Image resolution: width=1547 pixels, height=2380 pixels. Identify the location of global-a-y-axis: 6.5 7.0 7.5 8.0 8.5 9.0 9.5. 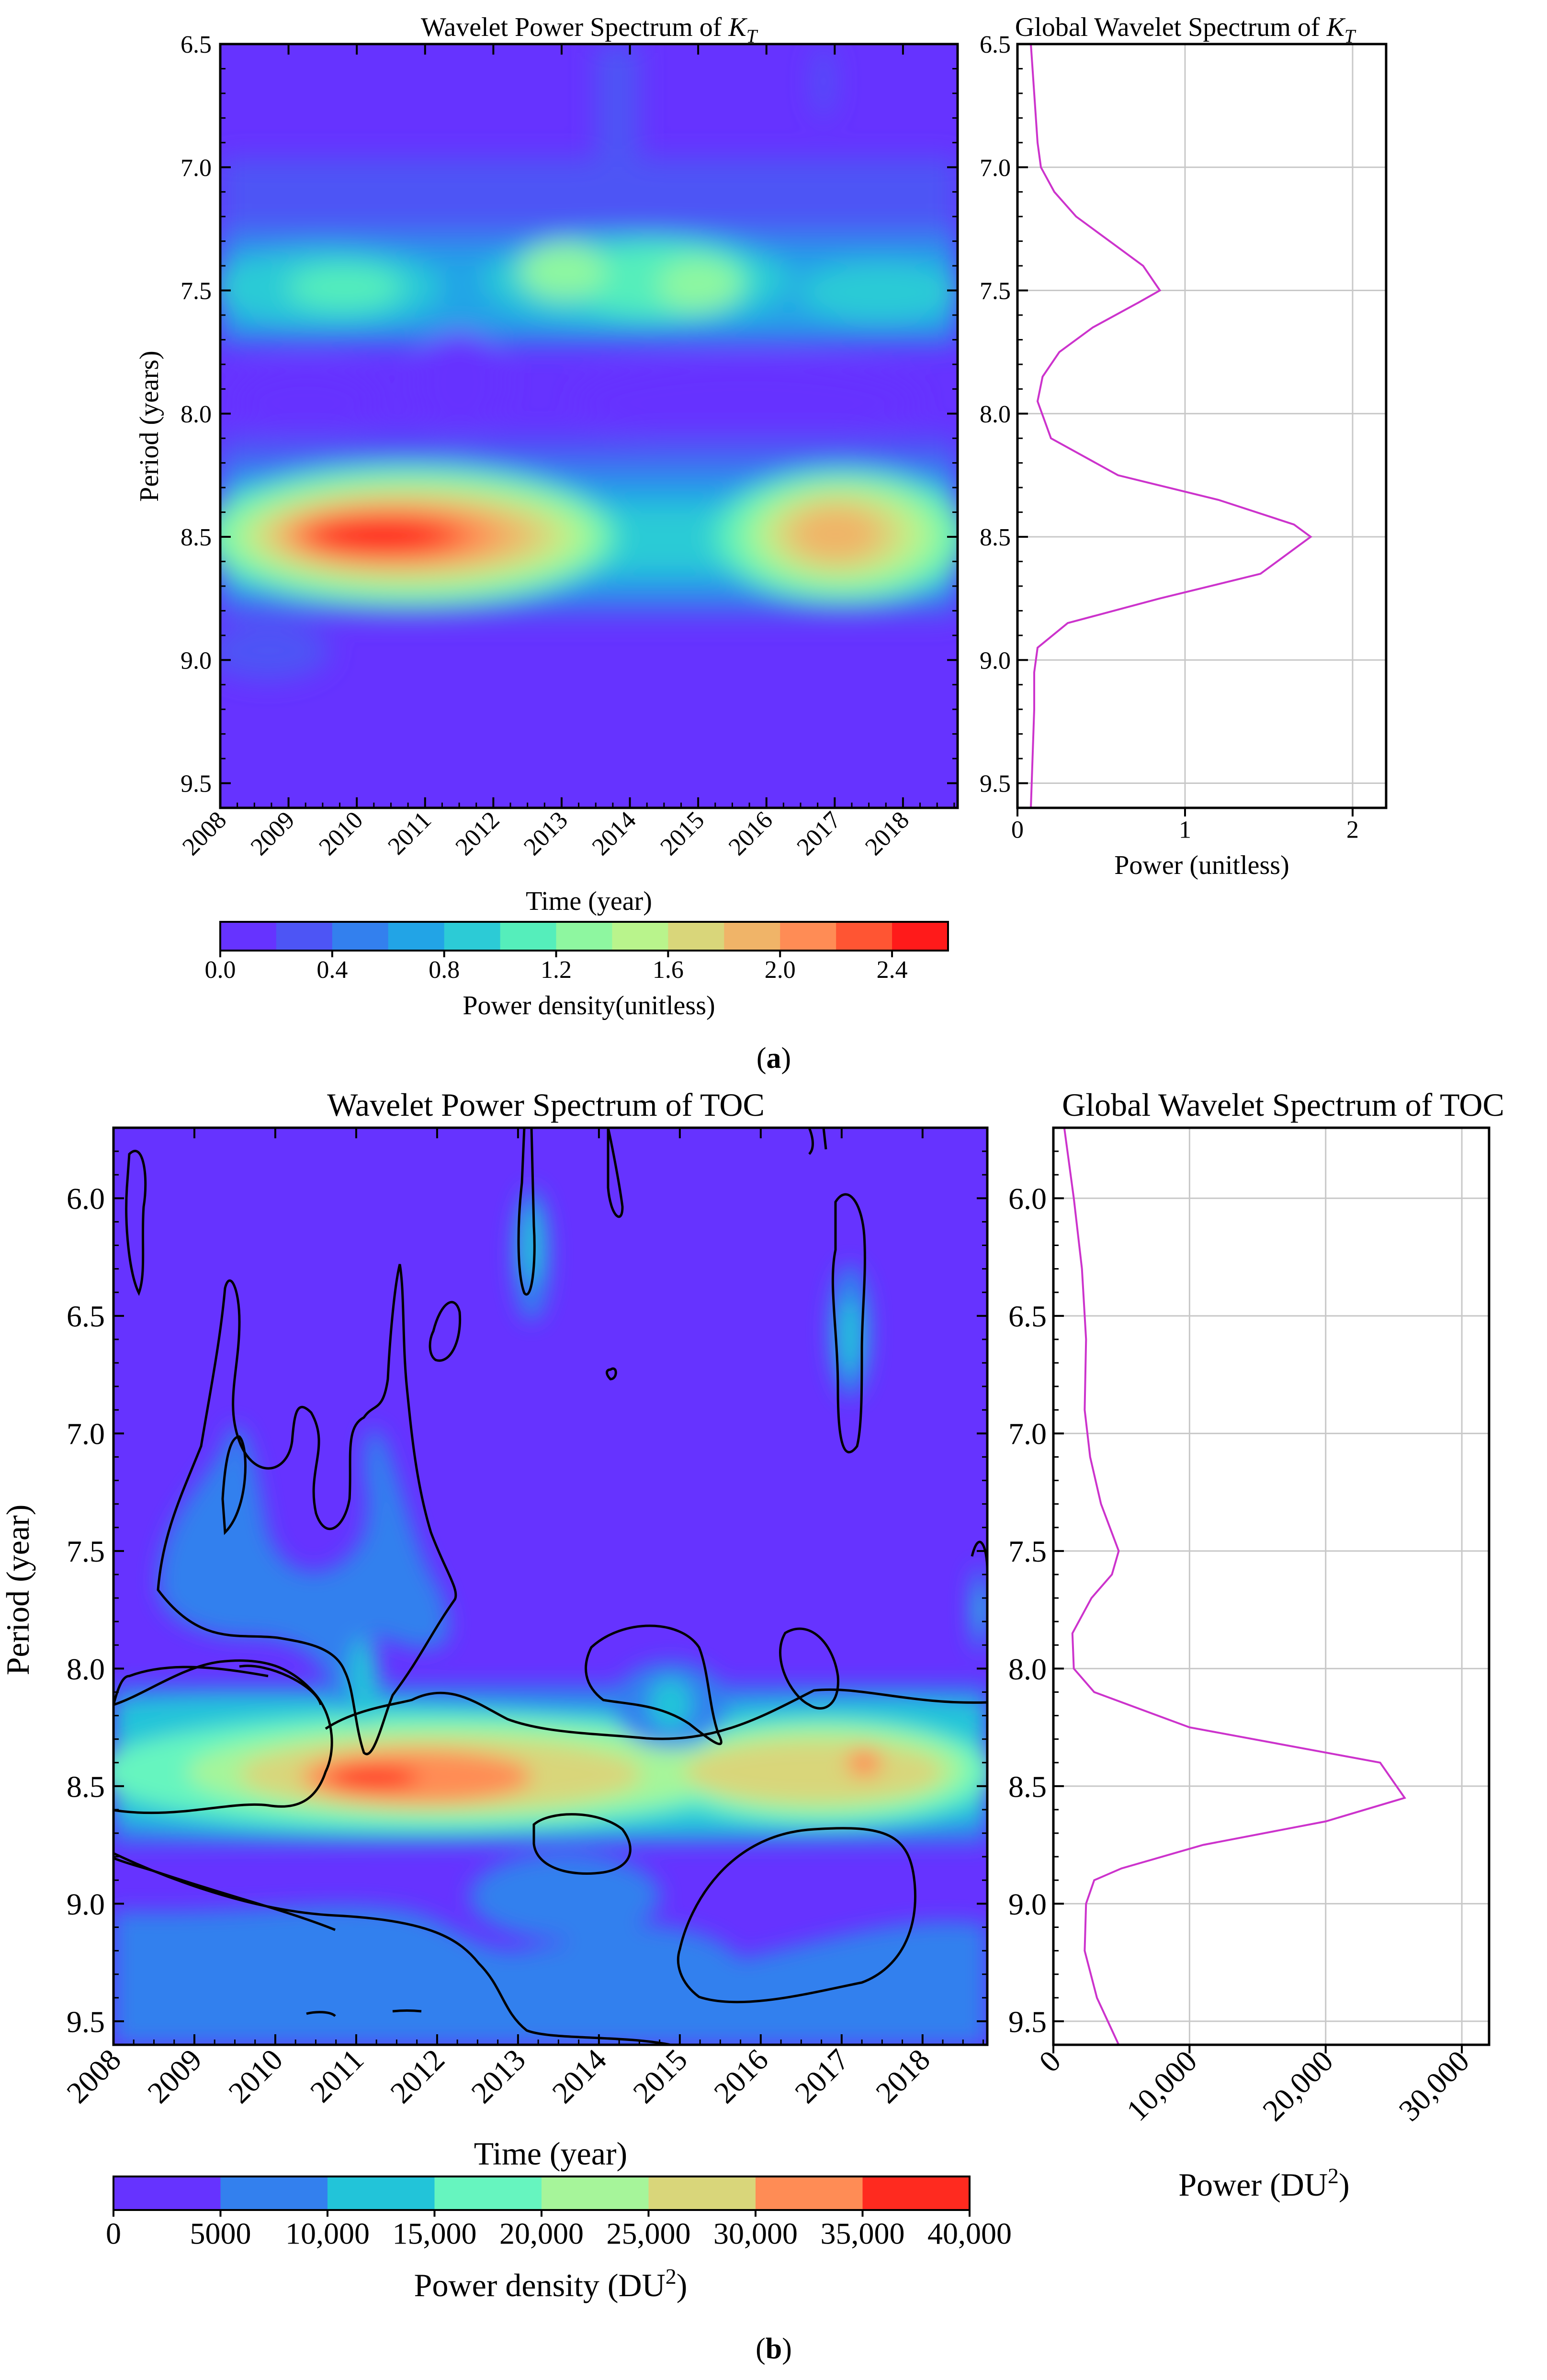
(1004, 420).